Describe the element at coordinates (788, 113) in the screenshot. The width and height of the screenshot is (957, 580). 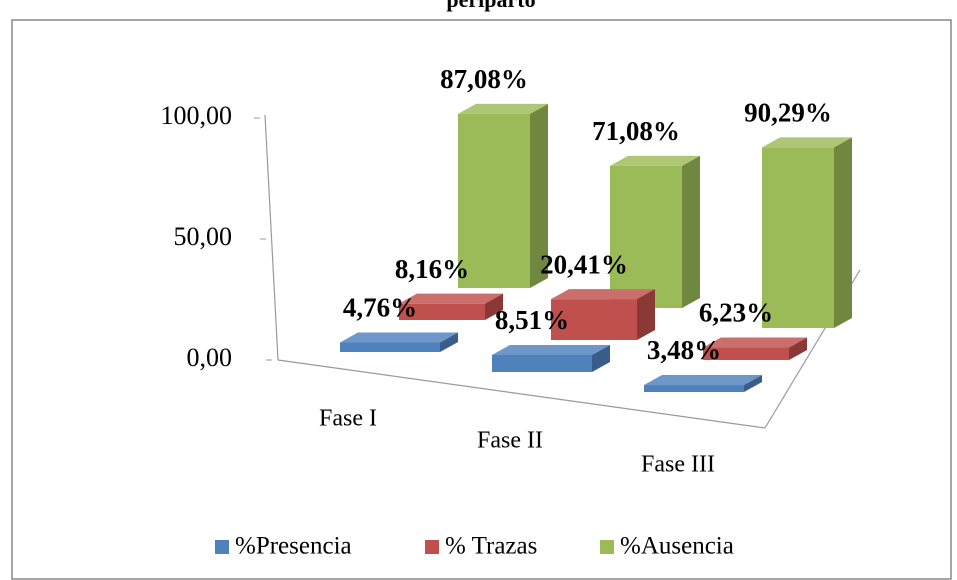
I see `data-label: 90,29%` at that location.